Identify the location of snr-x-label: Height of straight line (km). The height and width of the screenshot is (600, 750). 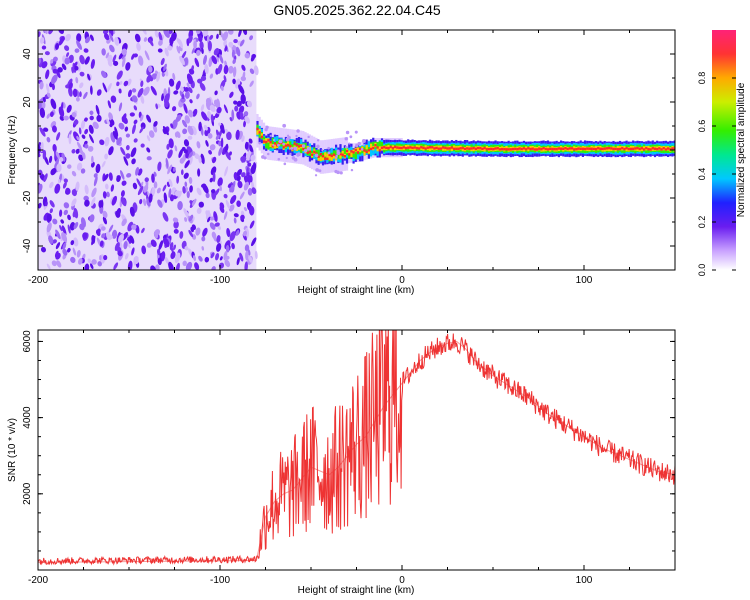
(356, 590).